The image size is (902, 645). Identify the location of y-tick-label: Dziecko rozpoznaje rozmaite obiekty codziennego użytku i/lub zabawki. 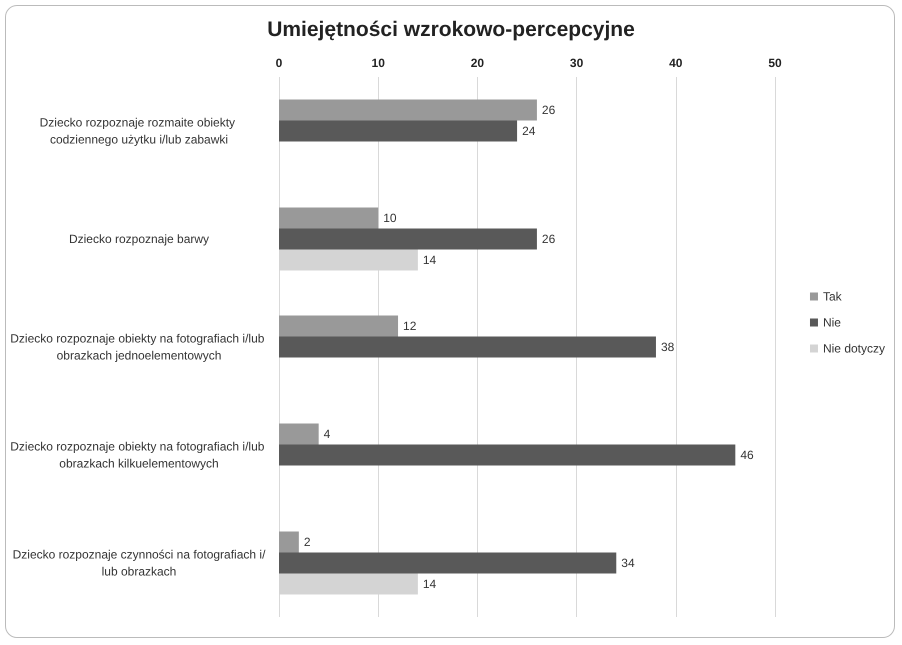
(139, 131).